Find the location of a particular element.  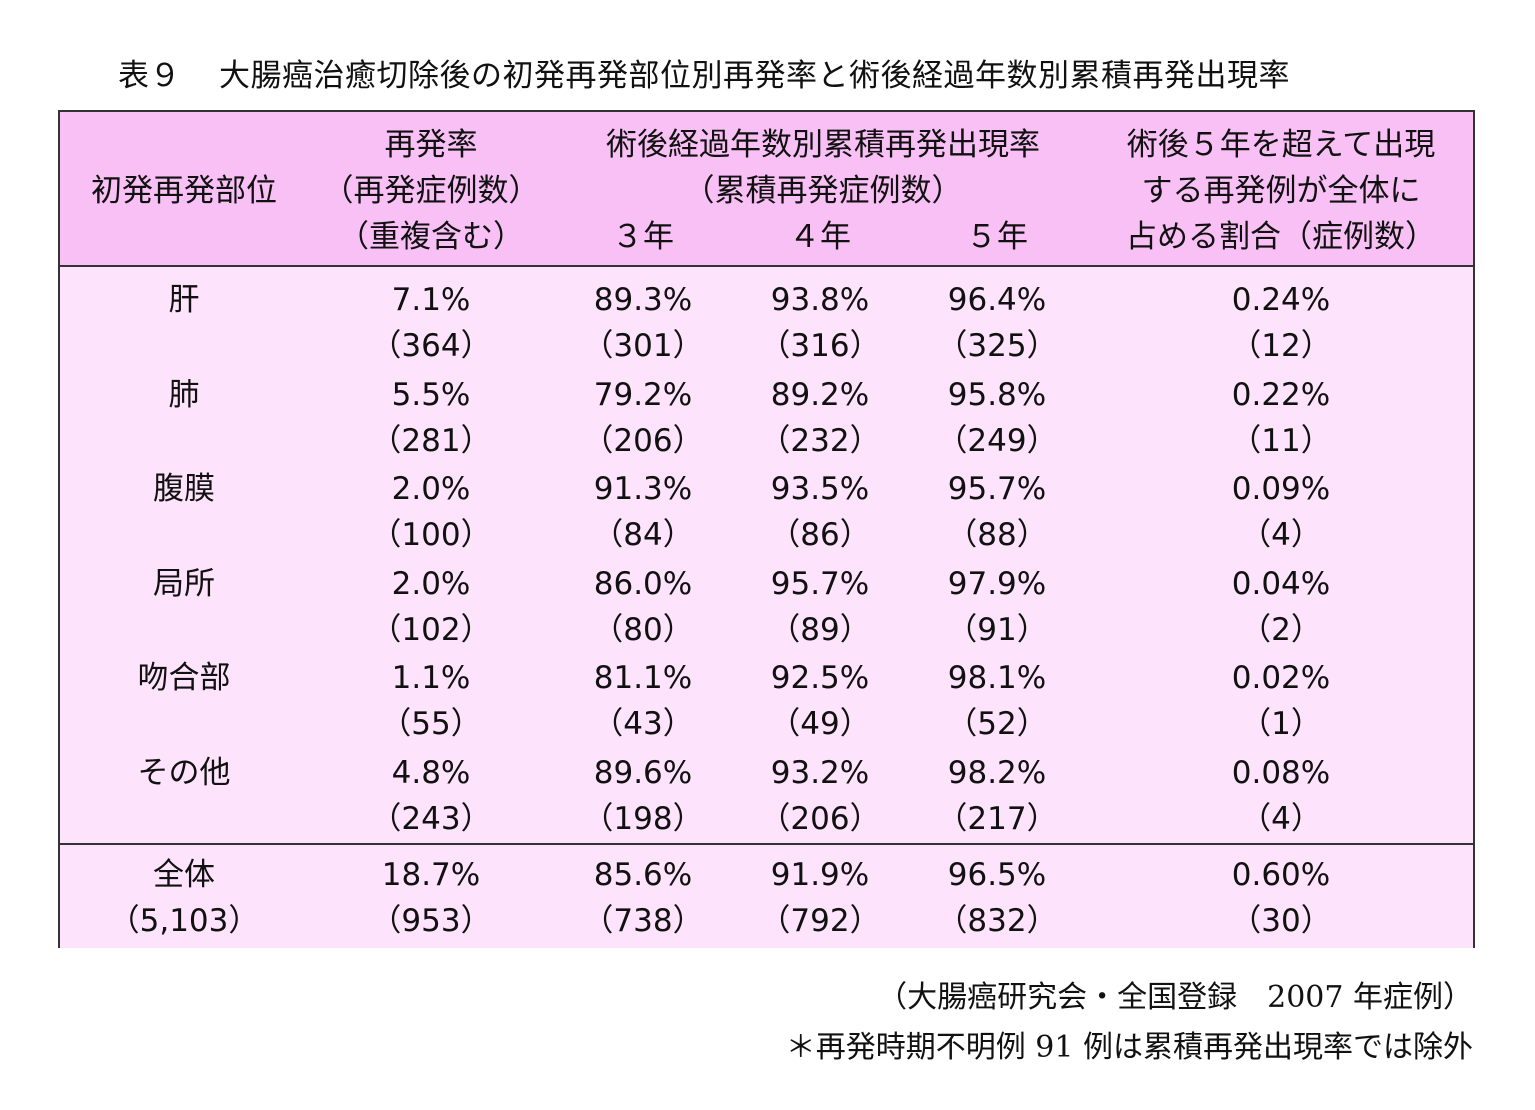

total-rate: 18.7% is located at coordinates (431, 875).